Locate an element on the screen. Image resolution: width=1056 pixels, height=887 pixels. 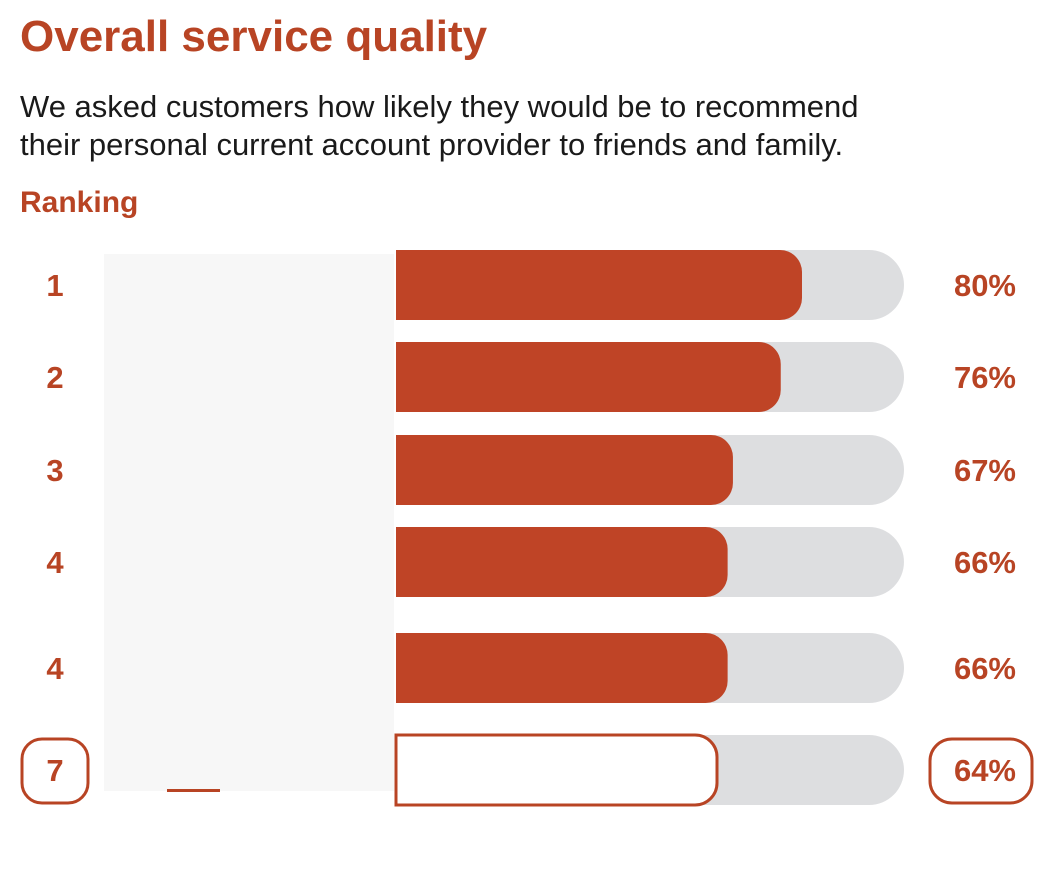
chart-title: Overall service quality is located at coordinates (254, 36).